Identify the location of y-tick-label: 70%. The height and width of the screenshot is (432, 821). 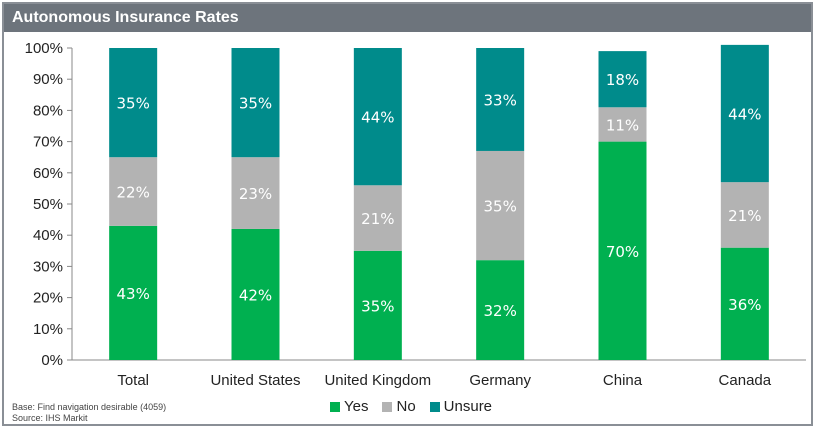
(48, 142).